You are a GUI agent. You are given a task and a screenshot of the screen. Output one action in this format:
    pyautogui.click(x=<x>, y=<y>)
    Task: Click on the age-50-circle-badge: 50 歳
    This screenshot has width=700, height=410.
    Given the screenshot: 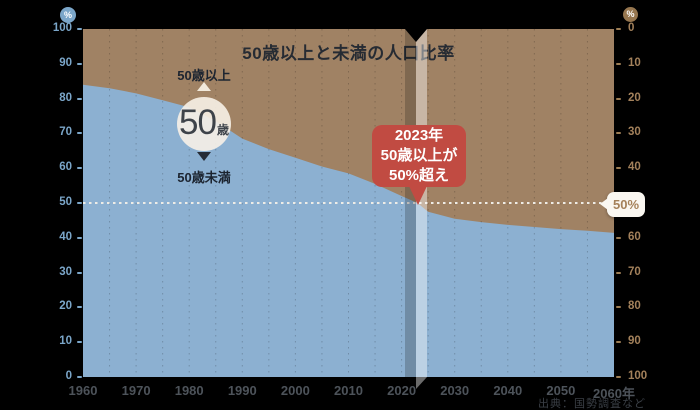 What is the action you would take?
    pyautogui.click(x=204, y=124)
    